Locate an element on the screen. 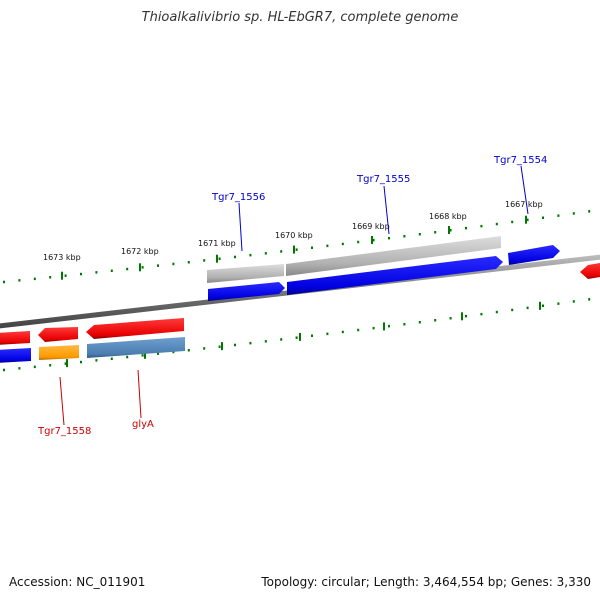 The width and height of the screenshot is (600, 600). tick-label: 1672 kbp is located at coordinates (140, 251).